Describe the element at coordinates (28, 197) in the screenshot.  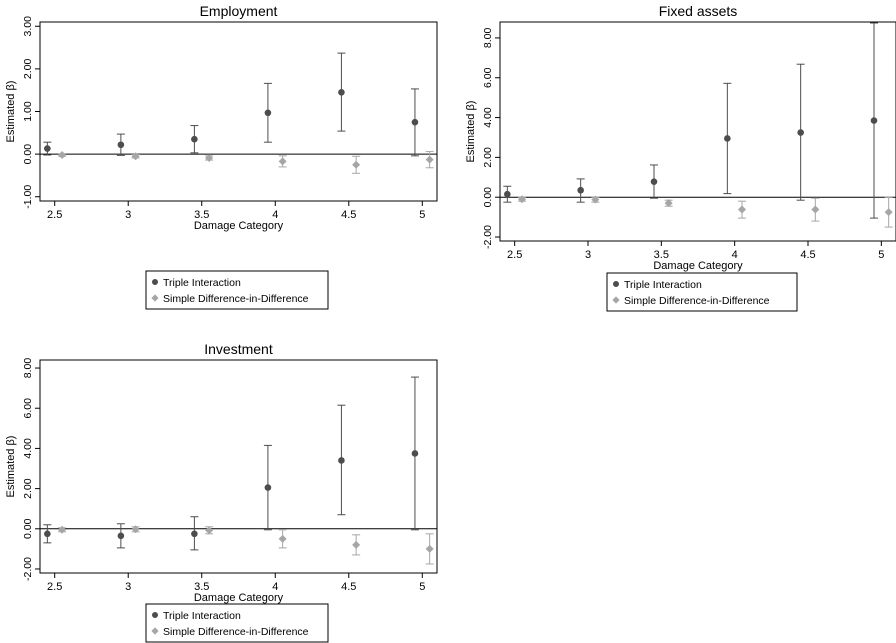
I see `y-tick-label: -1.00` at that location.